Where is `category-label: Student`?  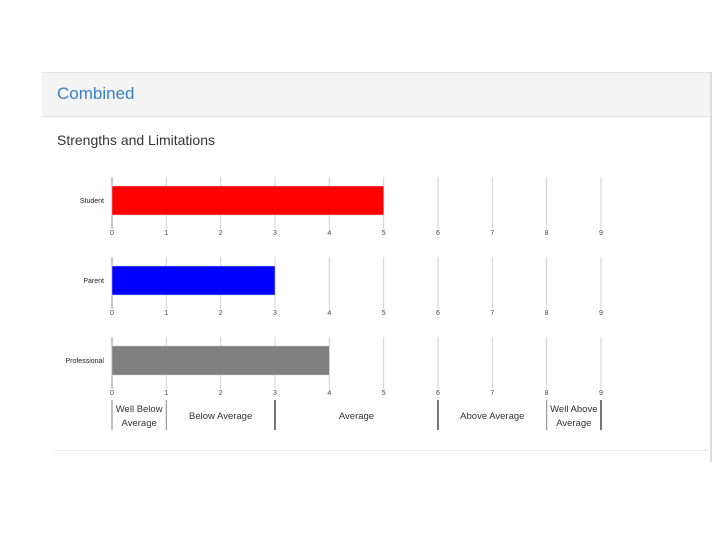
category-label: Student is located at coordinates (92, 201).